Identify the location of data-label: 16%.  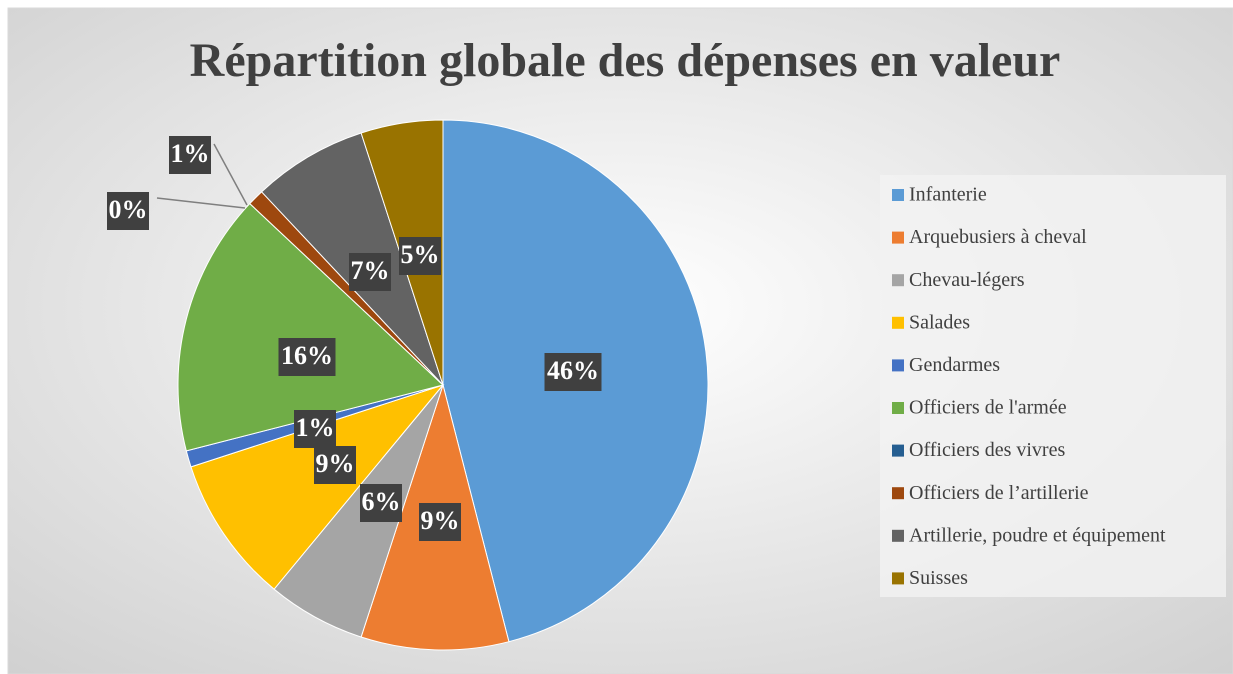
(307, 355).